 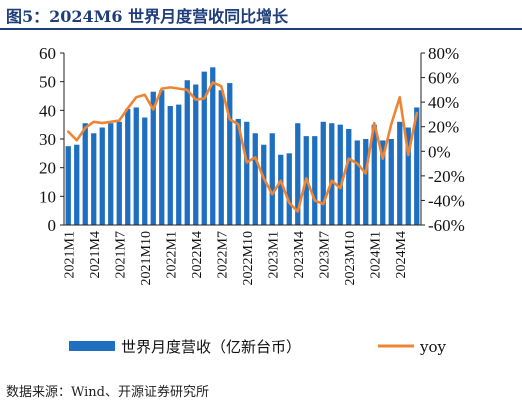 I want to click on right-tick-label: 60%, so click(x=443, y=78).